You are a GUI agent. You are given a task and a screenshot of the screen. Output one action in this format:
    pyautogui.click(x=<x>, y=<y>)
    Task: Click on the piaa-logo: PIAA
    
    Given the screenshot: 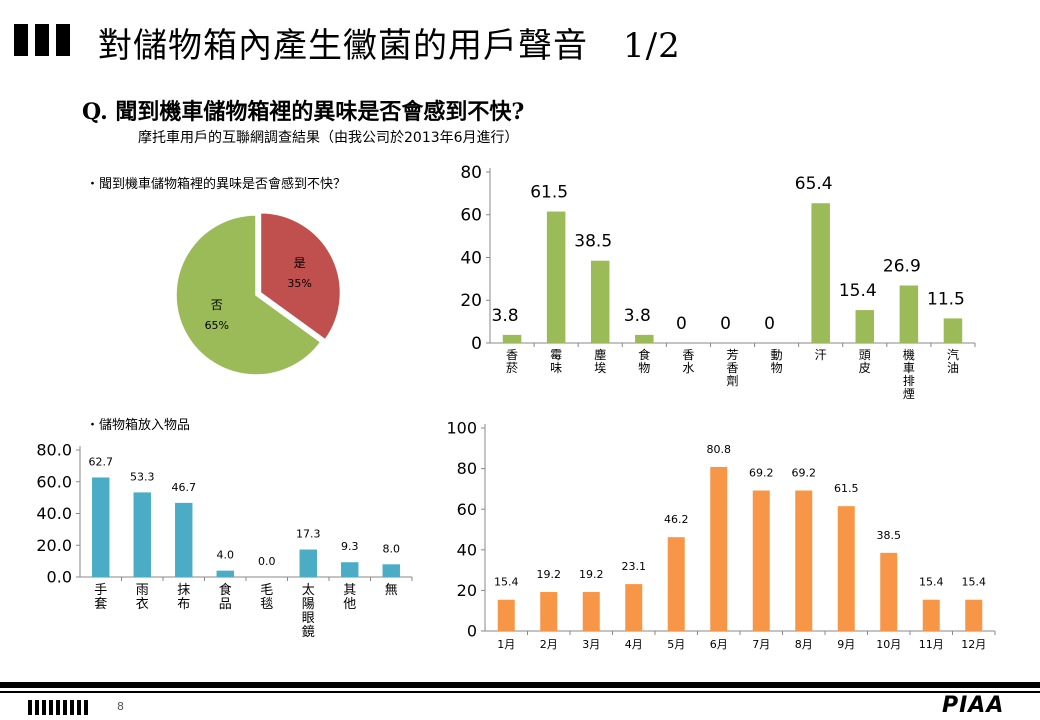 What is the action you would take?
    pyautogui.click(x=973, y=705)
    